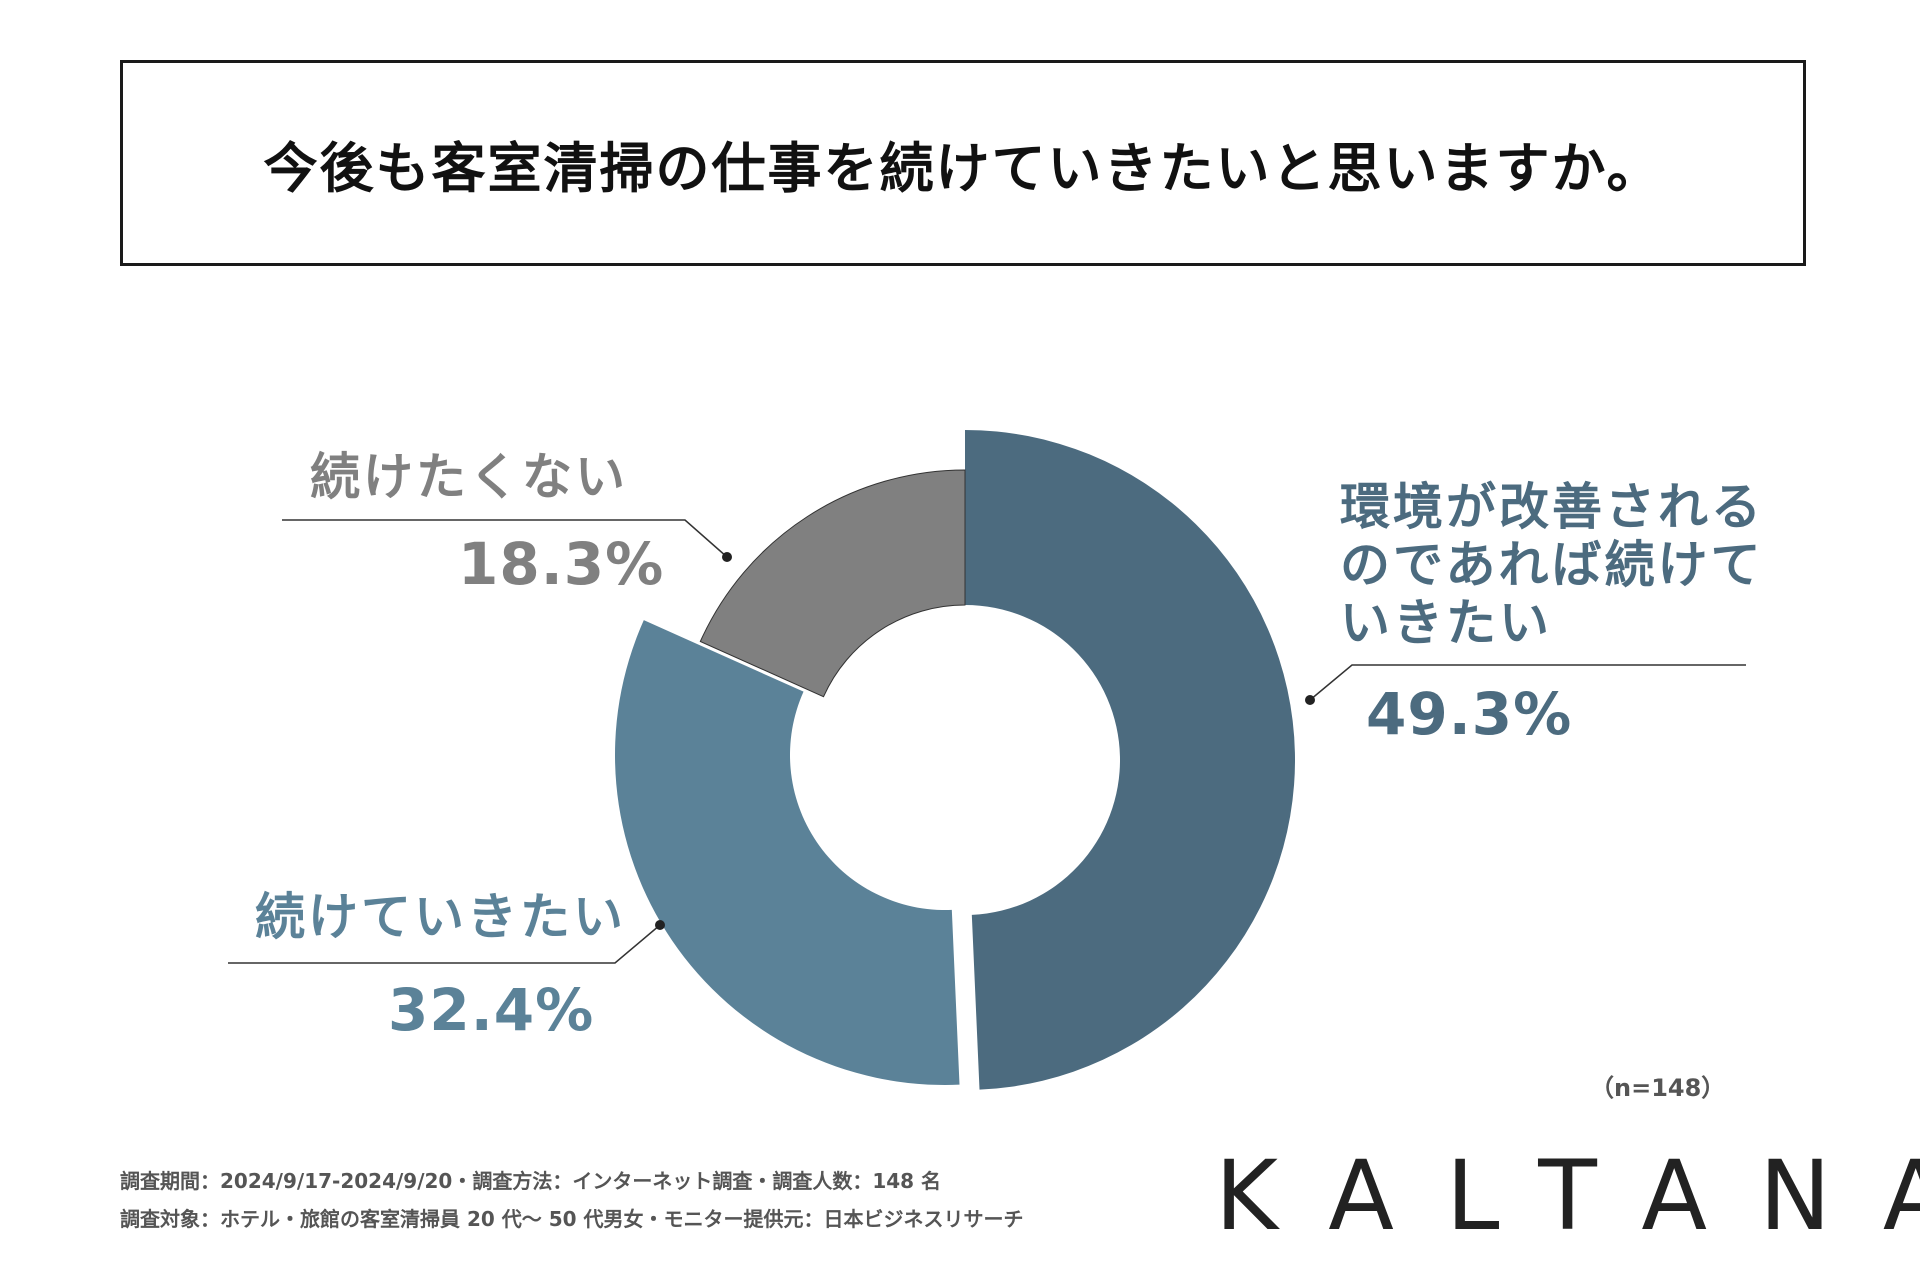 This screenshot has height=1280, width=1920. Describe the element at coordinates (1130, 760) in the screenshot. I see `slice-improve` at that location.